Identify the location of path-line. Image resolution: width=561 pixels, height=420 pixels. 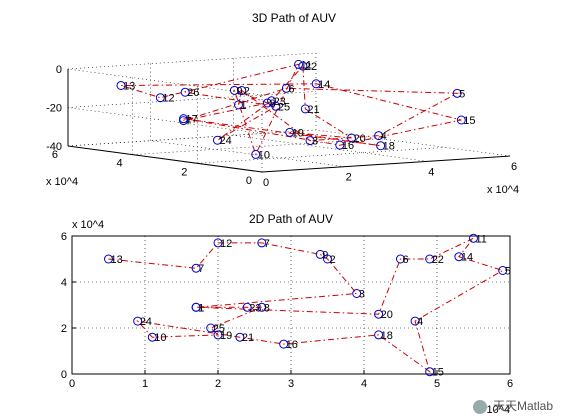
(291, 109).